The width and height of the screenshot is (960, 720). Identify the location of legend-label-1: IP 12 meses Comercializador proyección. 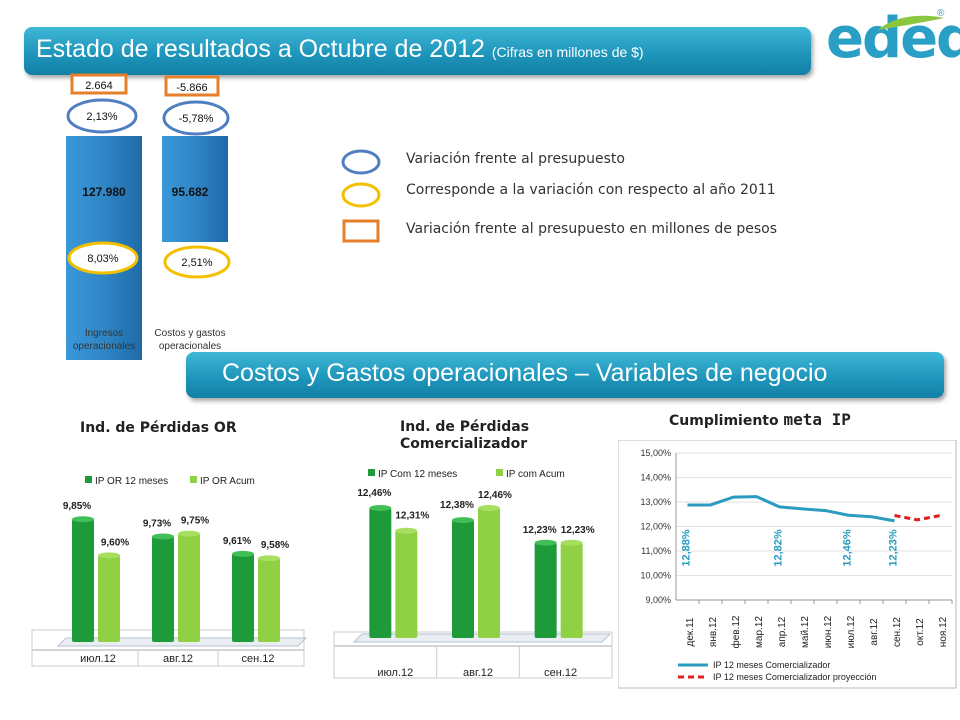
(794, 677).